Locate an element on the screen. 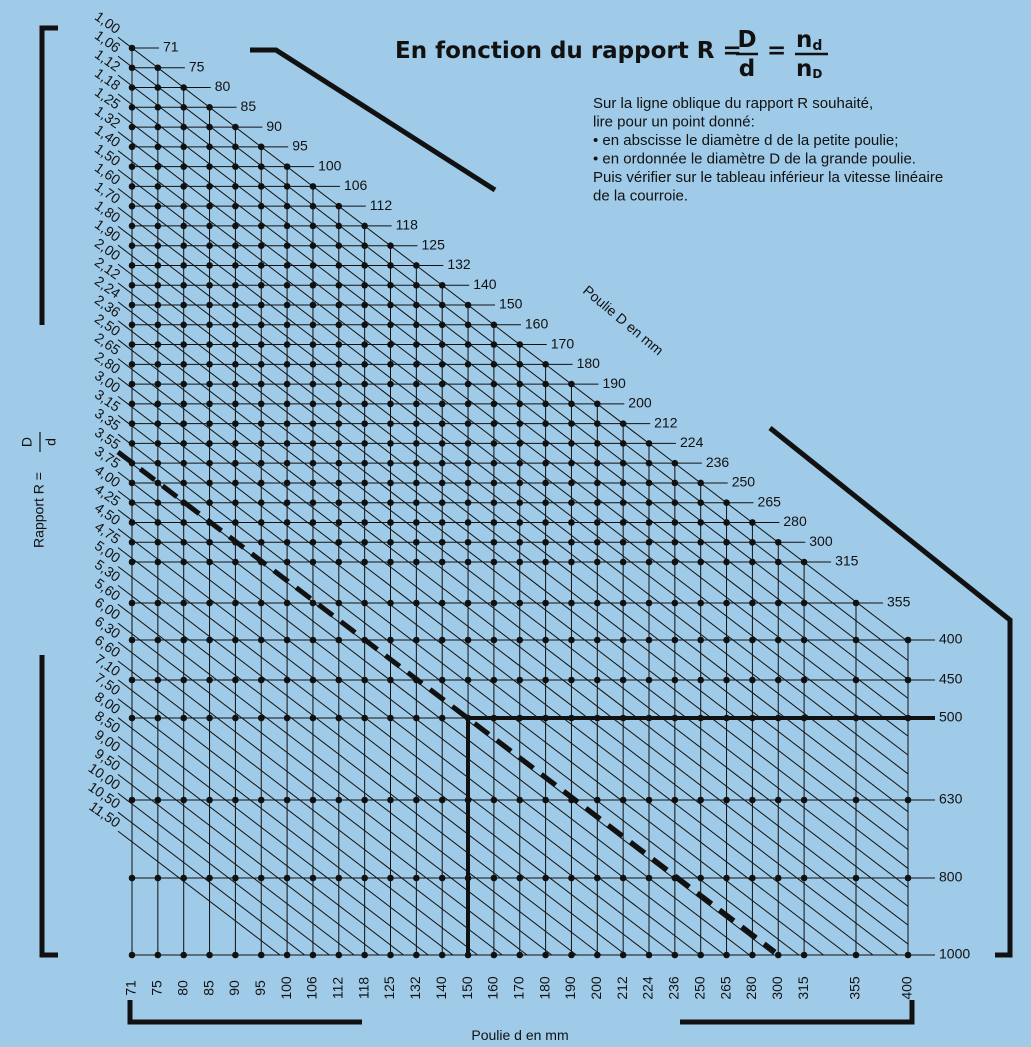 The image size is (1031, 1047). d-label: 190 is located at coordinates (570, 988).